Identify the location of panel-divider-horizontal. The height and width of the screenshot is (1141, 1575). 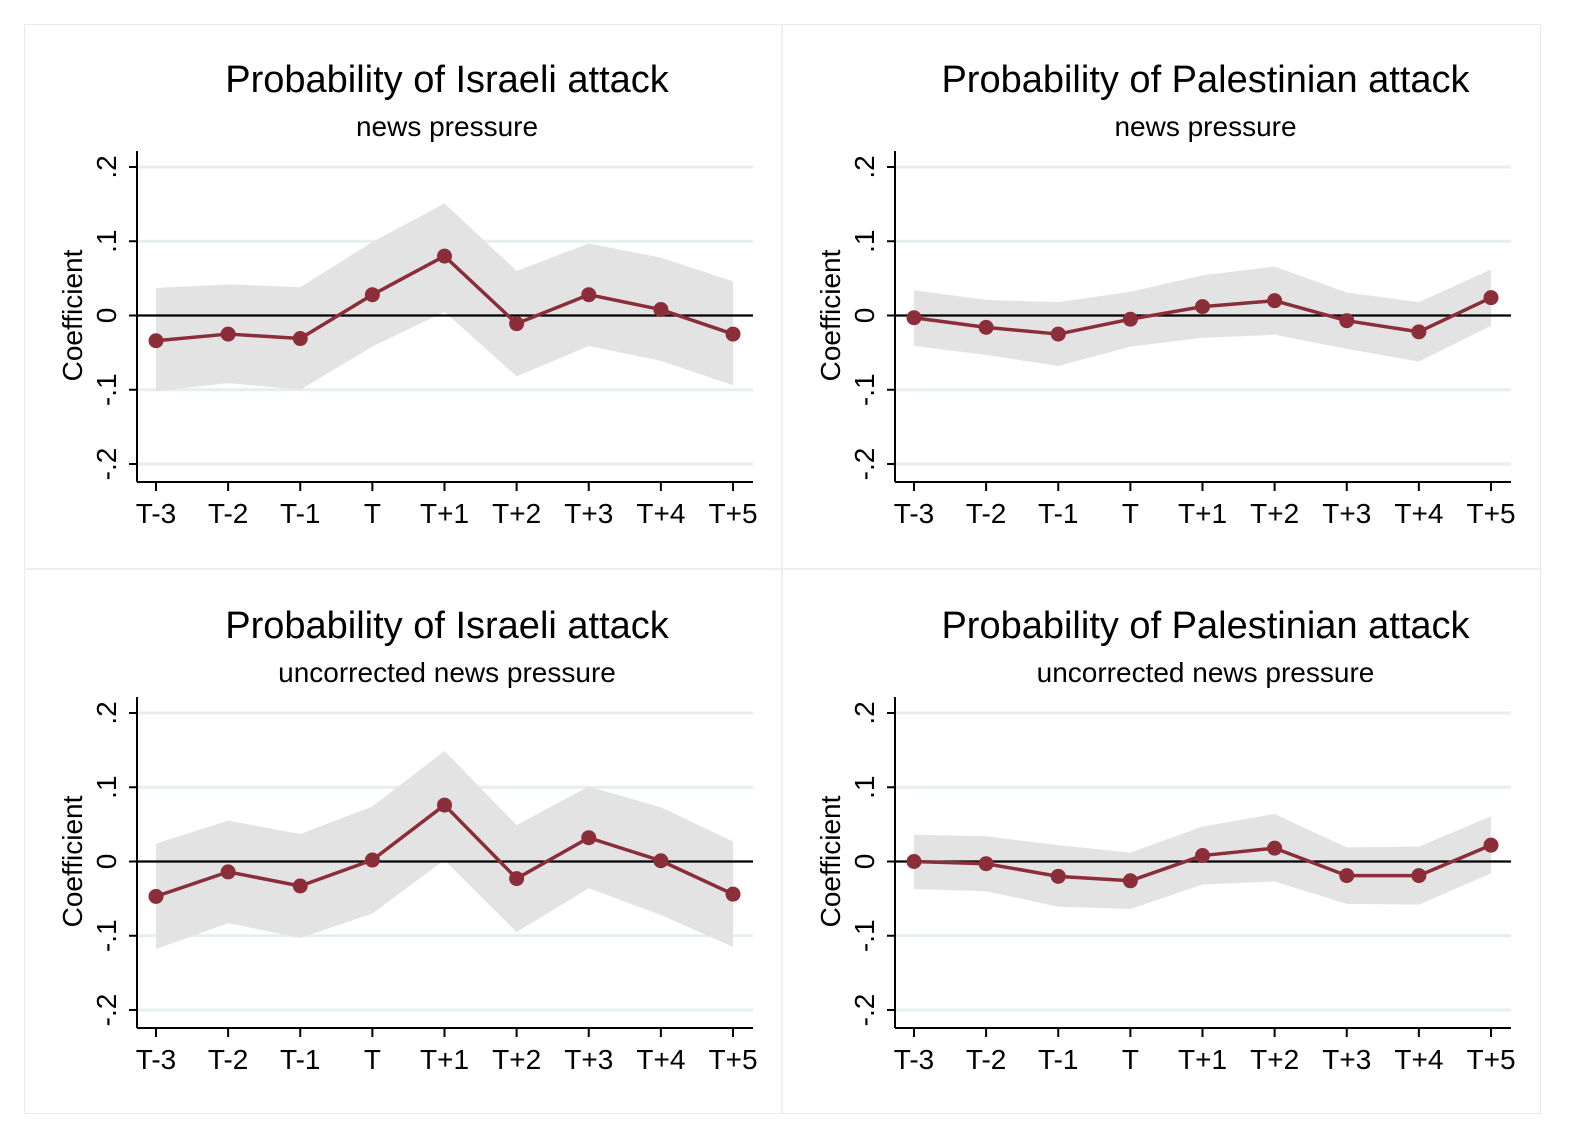
(782, 569).